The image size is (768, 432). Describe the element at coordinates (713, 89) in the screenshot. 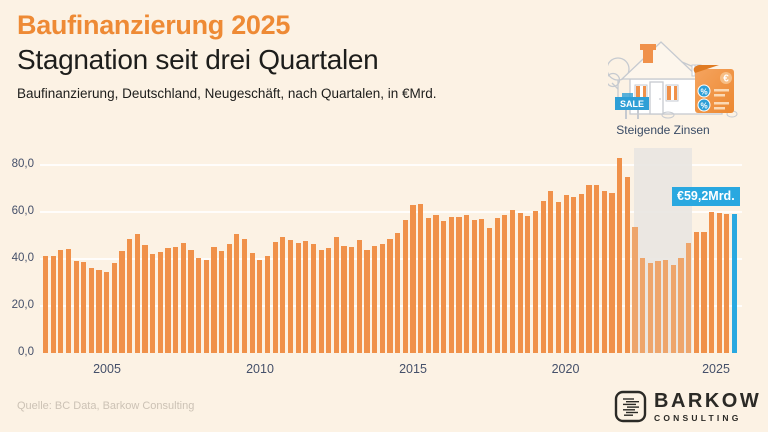

I see `interest-scroll-icon: € % %` at that location.